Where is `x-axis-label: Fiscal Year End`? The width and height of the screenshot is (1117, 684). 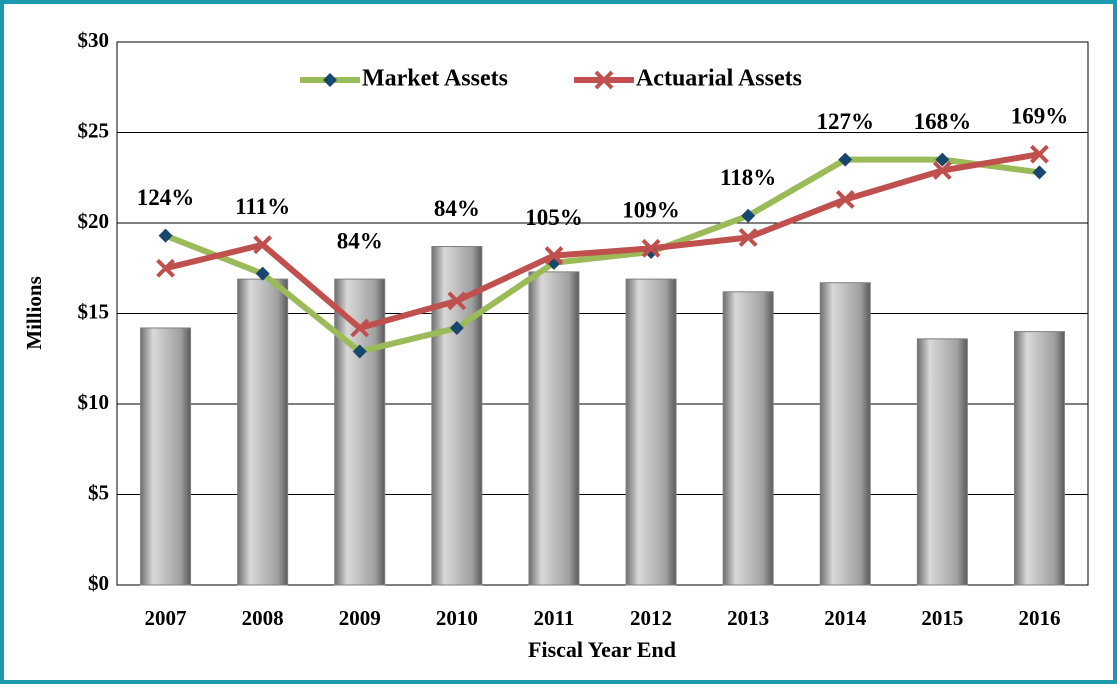 x-axis-label: Fiscal Year End is located at coordinates (602, 649).